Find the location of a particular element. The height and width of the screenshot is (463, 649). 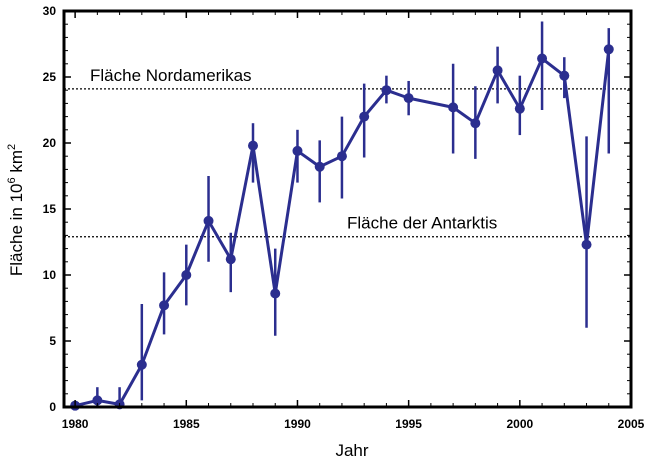

x-axis-title: Jahr is located at coordinates (351, 450).